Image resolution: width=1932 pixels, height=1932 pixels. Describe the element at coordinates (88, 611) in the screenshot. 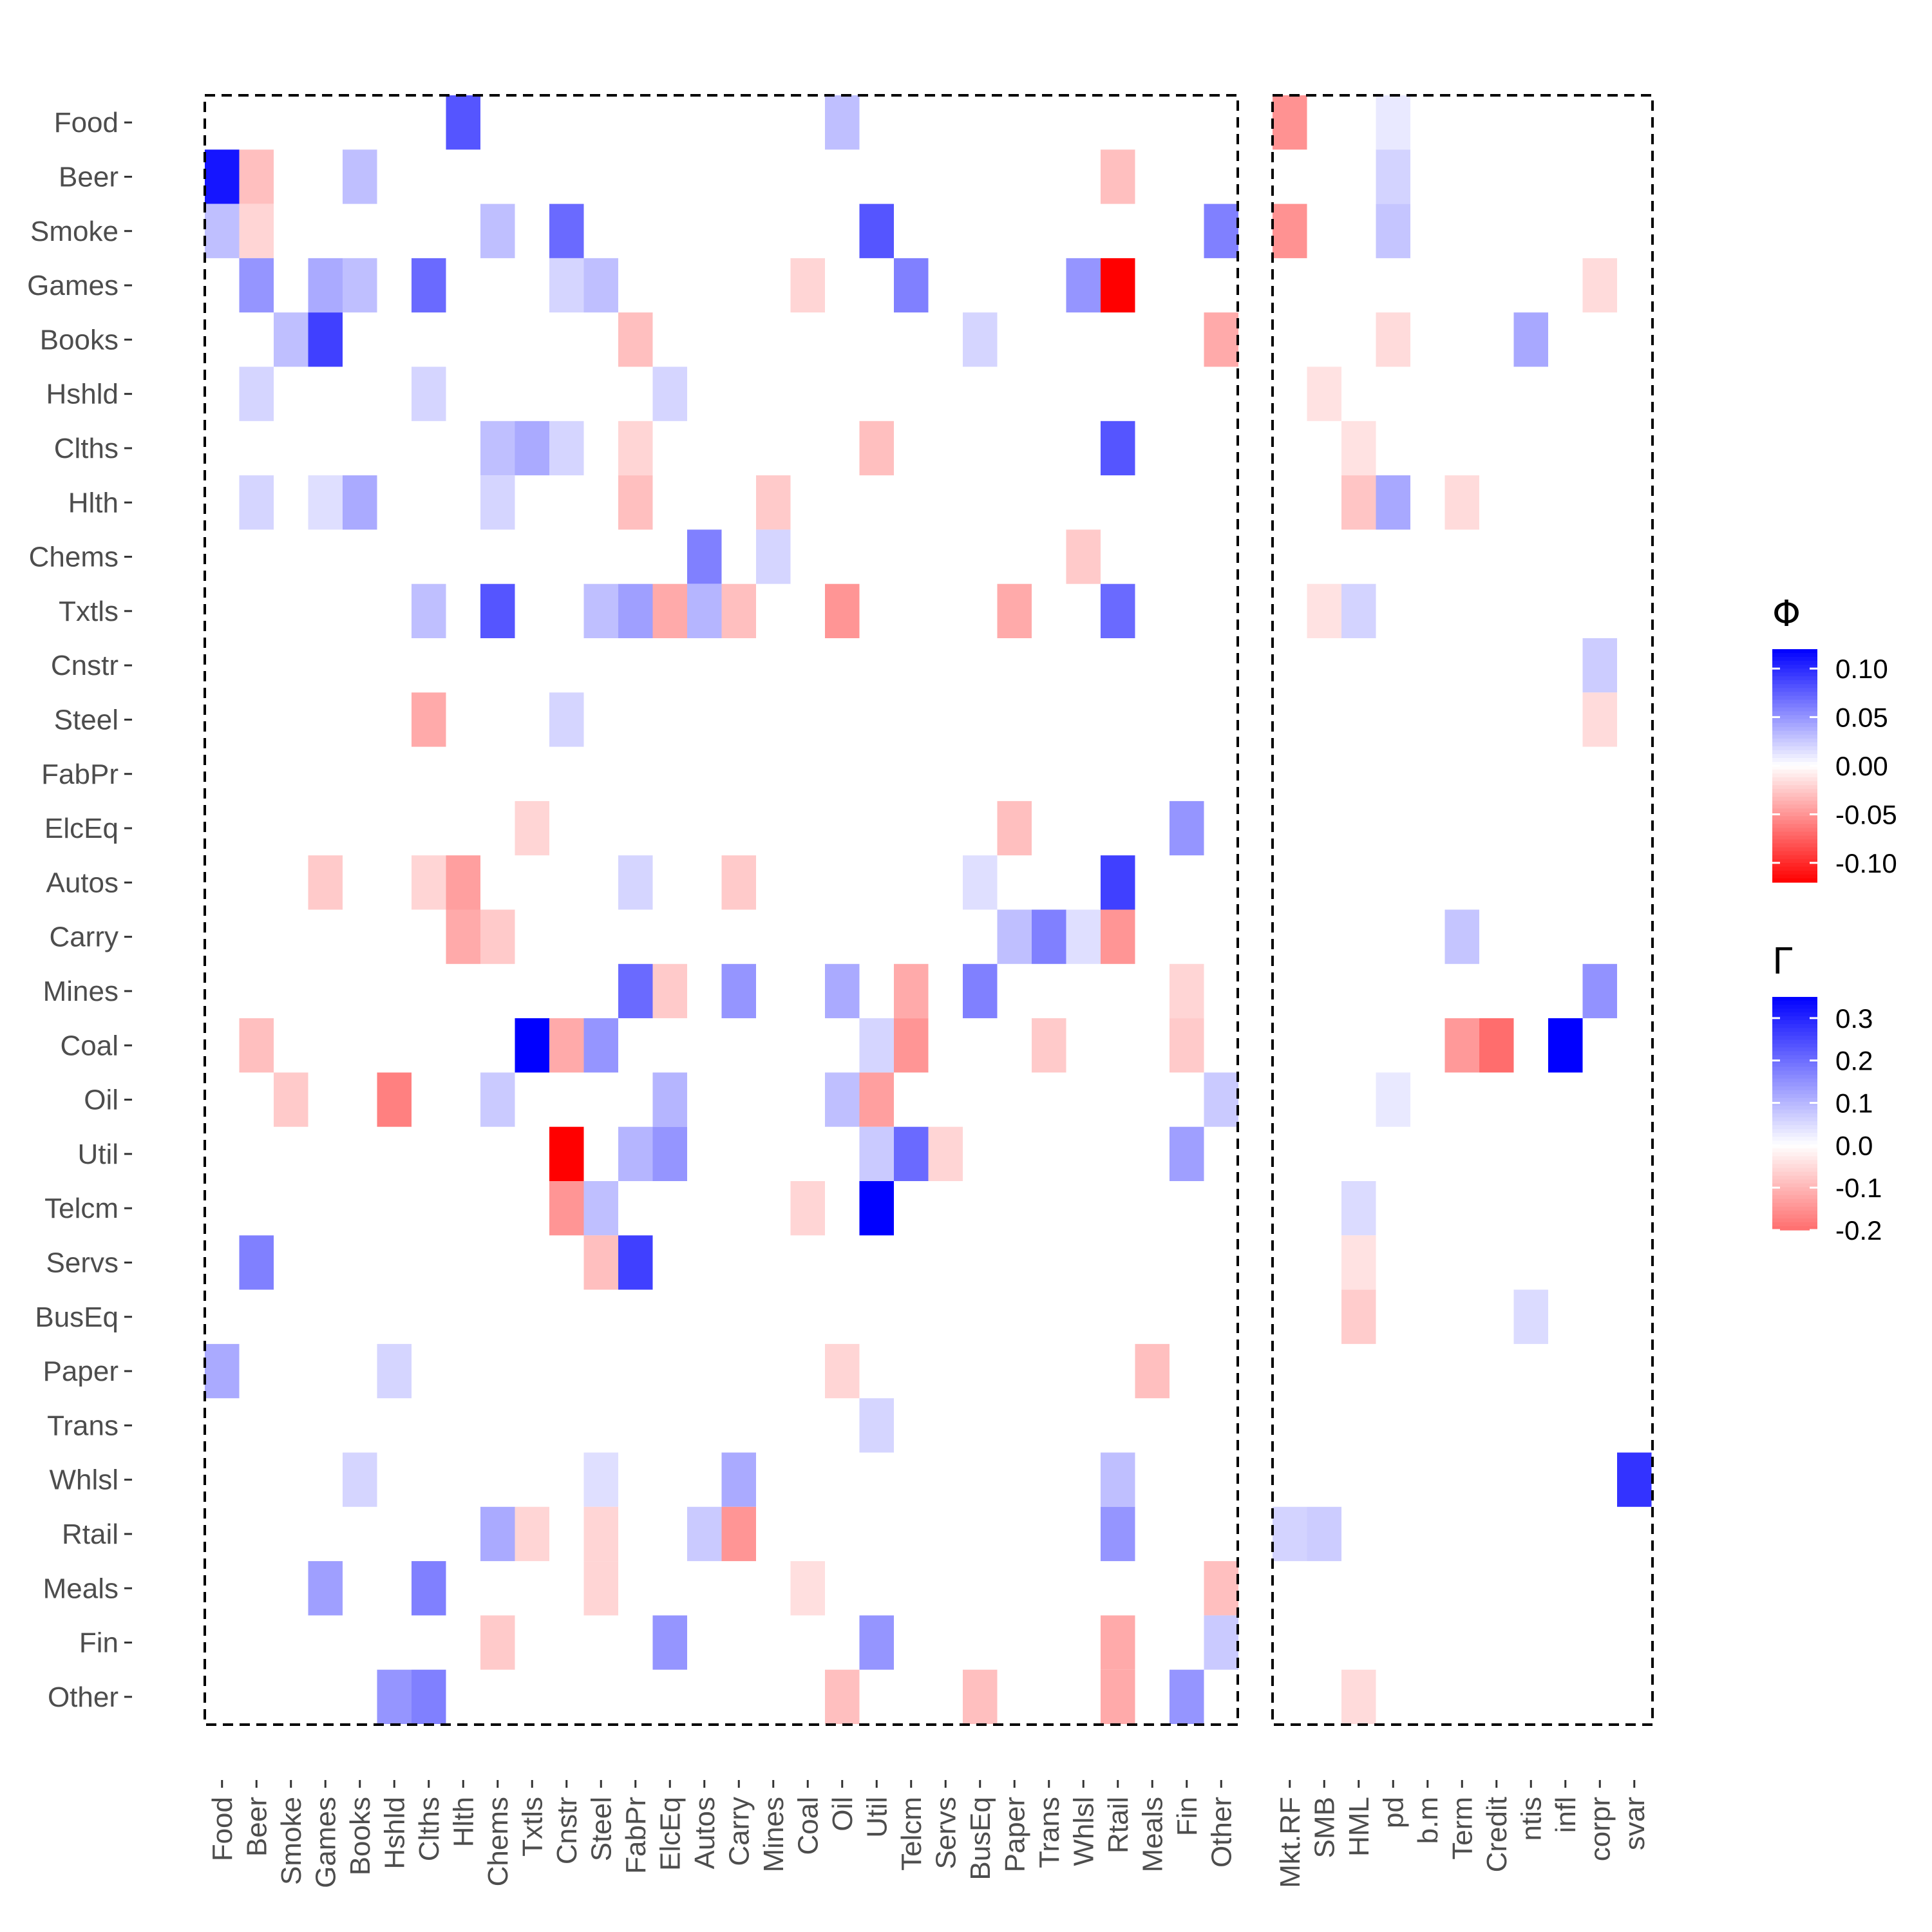

I see `y-tick-label: Txtls` at that location.